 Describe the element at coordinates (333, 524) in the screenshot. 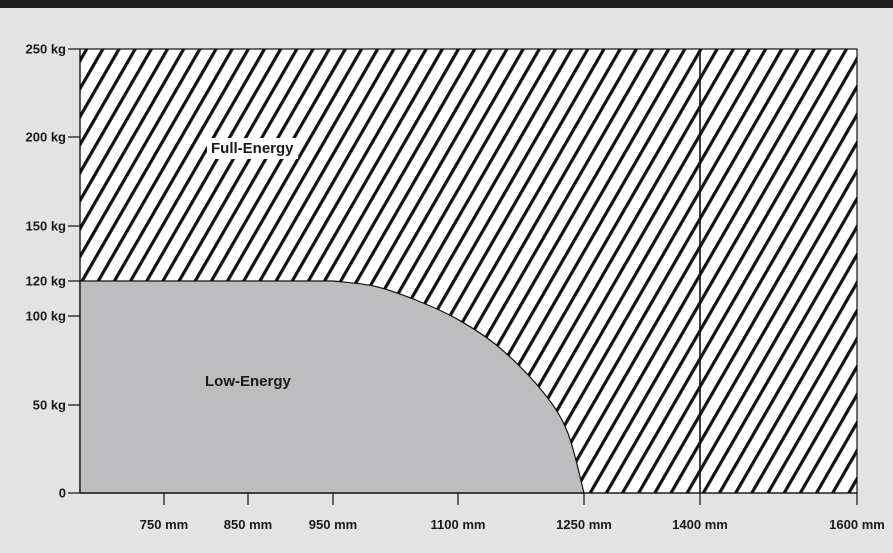

I see `x-tick-label: 950 mm` at that location.